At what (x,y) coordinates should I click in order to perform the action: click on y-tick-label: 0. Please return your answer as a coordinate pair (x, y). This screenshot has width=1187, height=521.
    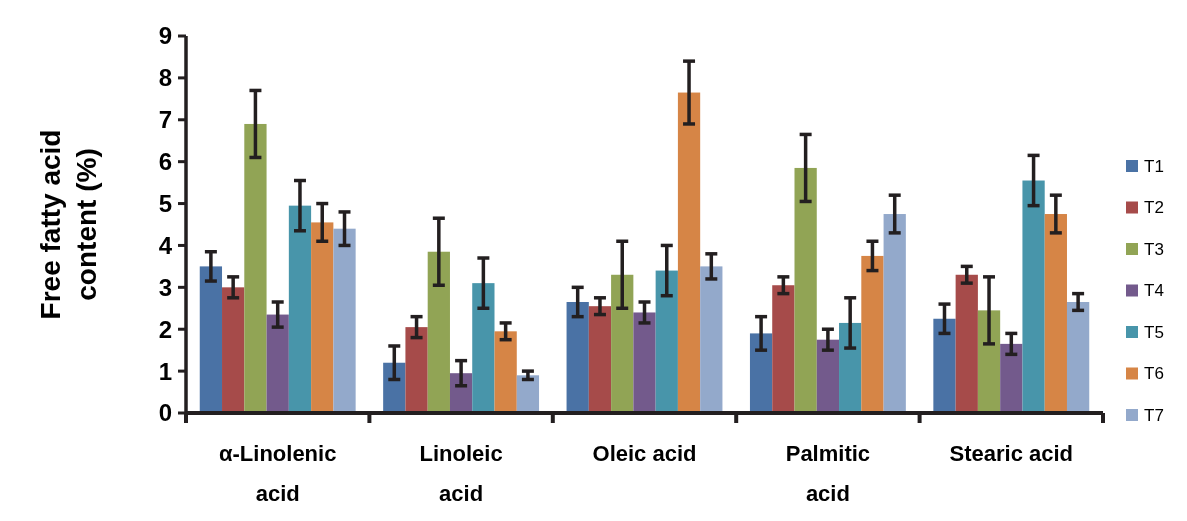
    Looking at the image, I should click on (165, 413).